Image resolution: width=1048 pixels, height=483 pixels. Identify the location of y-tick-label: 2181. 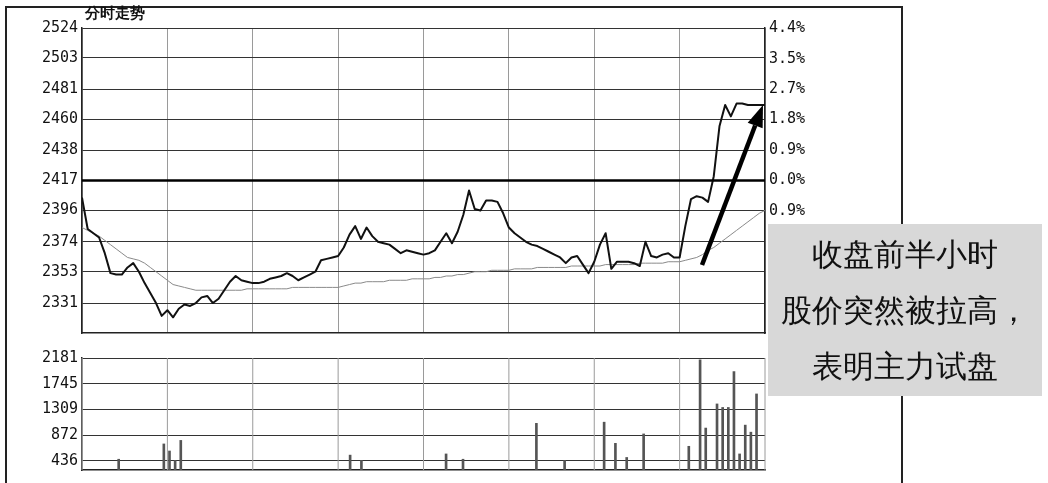
(59, 356).